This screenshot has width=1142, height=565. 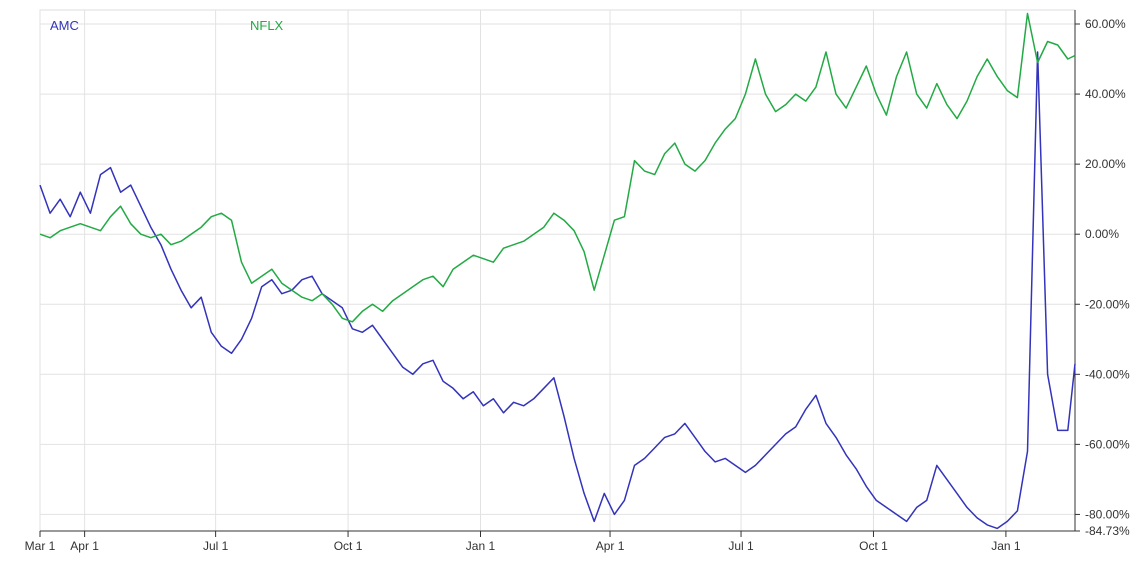 What do you see at coordinates (1107, 531) in the screenshot?
I see `y-tick-label: -84.73%` at bounding box center [1107, 531].